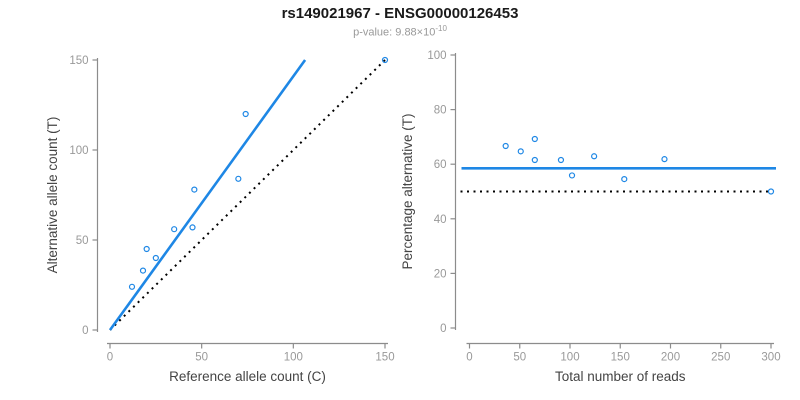  Describe the element at coordinates (441, 28) in the screenshot. I see `p-value-exponent: -10` at that location.